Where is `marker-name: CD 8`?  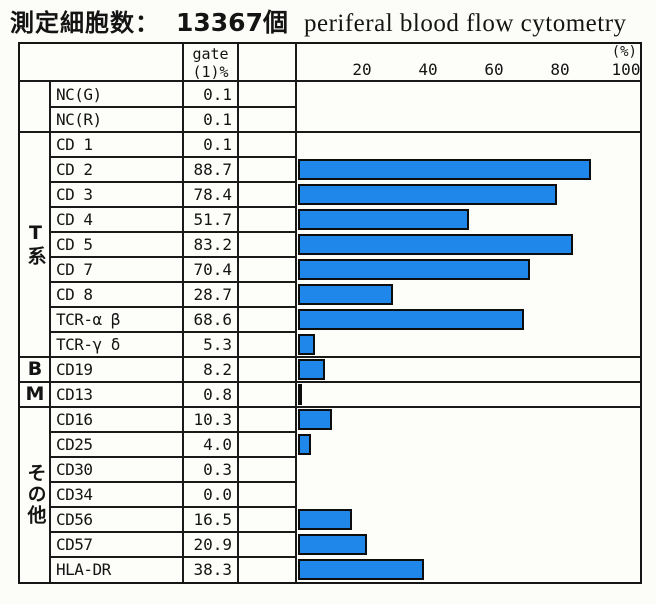
marker-name: CD 8 is located at coordinates (74, 294).